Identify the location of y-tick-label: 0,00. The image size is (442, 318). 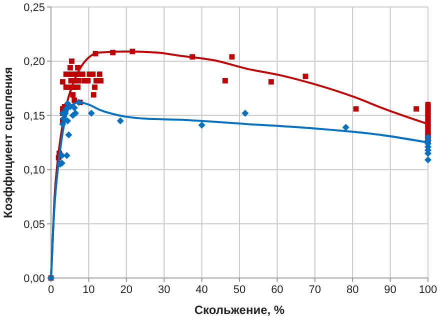
(34, 279).